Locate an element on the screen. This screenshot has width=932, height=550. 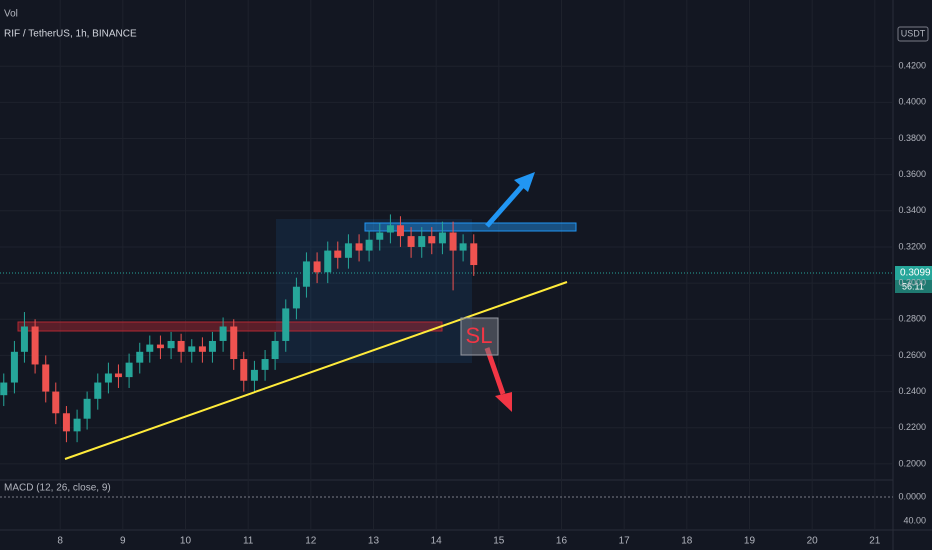
sl-label: SL is located at coordinates (479, 335).